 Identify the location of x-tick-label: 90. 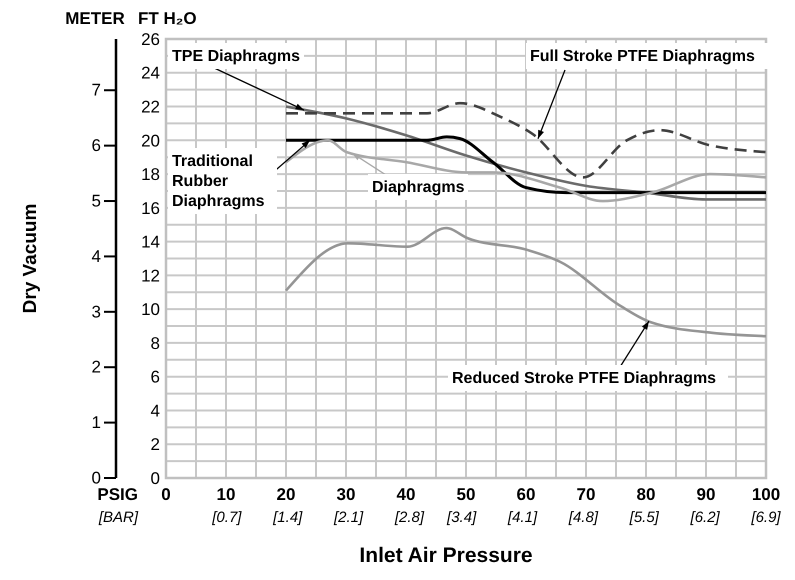
(706, 494).